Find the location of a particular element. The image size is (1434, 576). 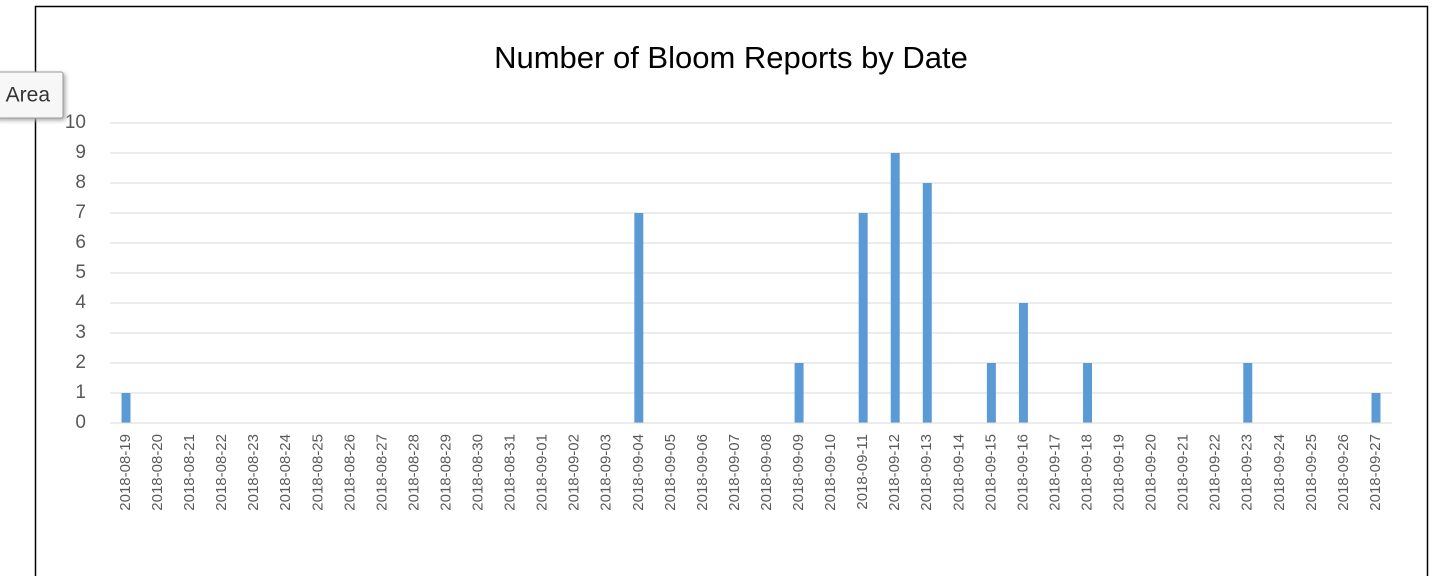

tooltip-box is located at coordinates (32, 95).